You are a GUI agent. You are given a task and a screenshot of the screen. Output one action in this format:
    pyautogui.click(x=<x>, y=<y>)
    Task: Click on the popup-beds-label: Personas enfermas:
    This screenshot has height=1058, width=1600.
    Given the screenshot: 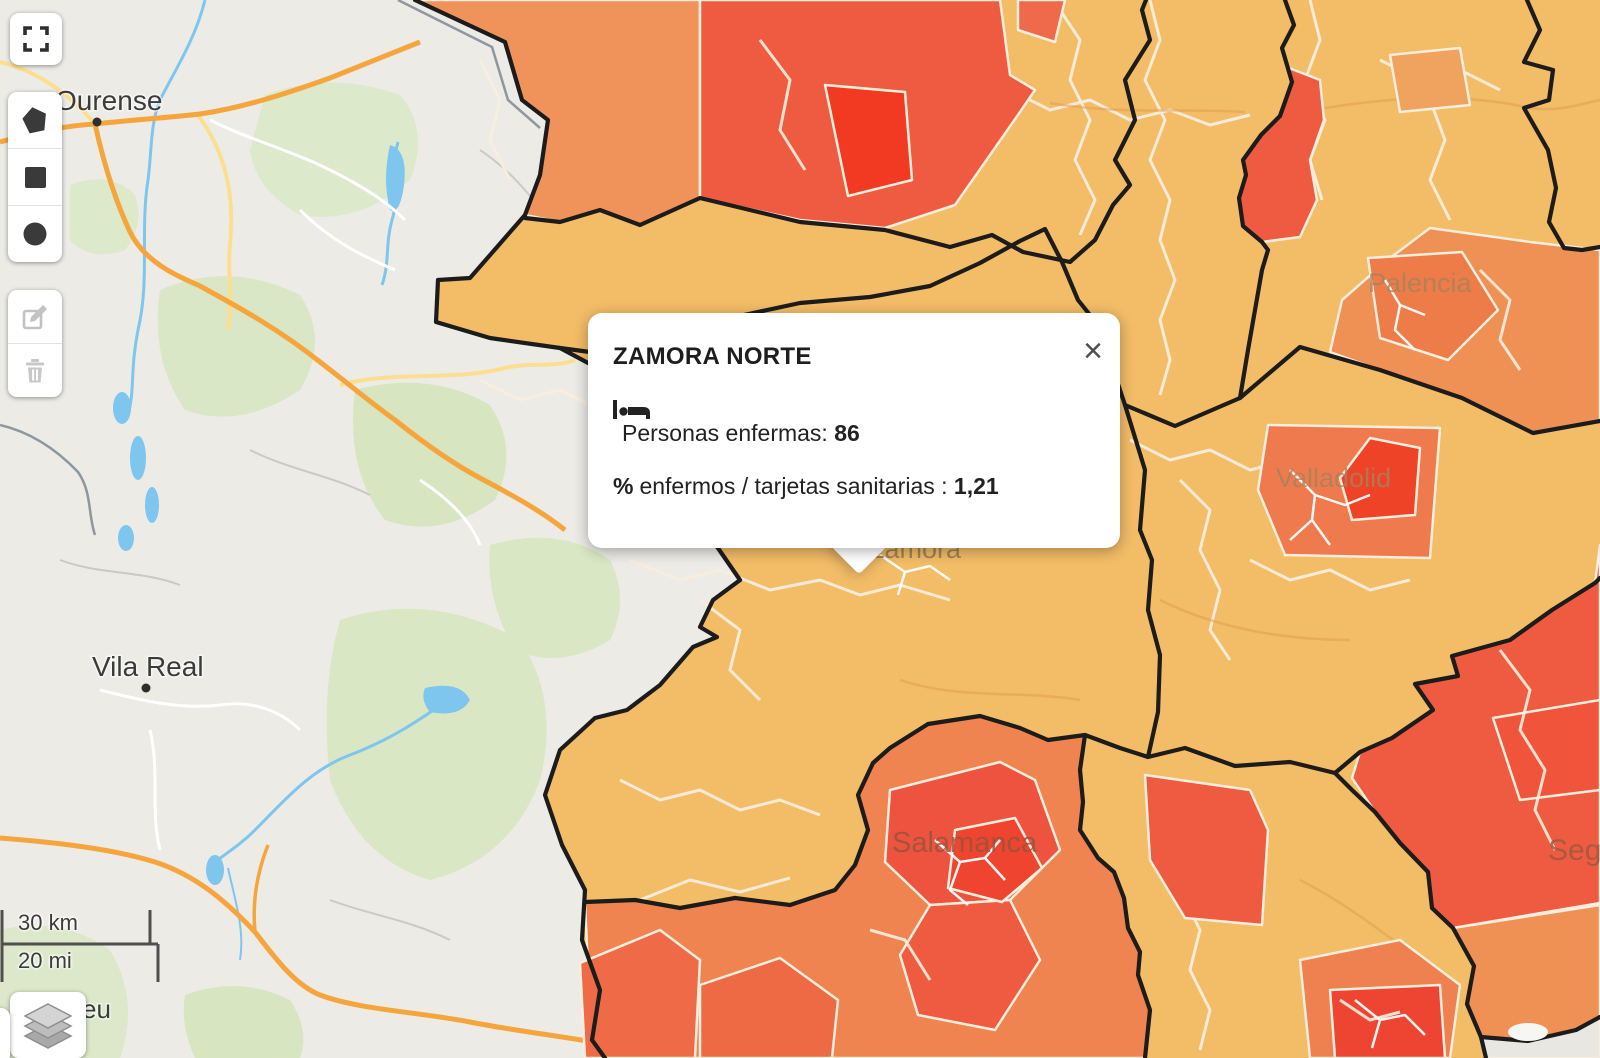 What is the action you would take?
    pyautogui.click(x=725, y=433)
    